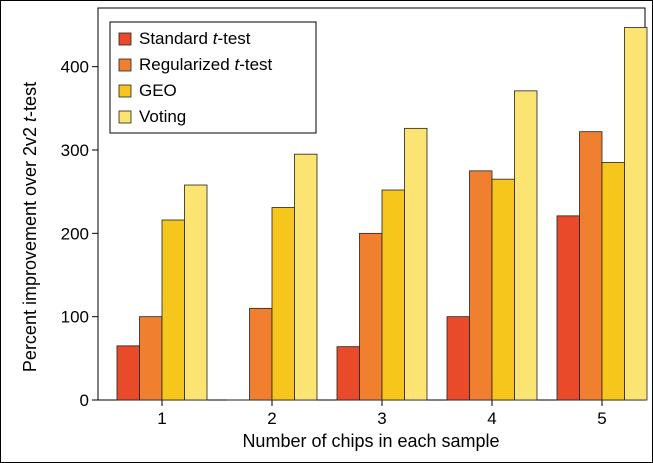  Describe the element at coordinates (271, 418) in the screenshot. I see `x-tick-label: 2` at that location.